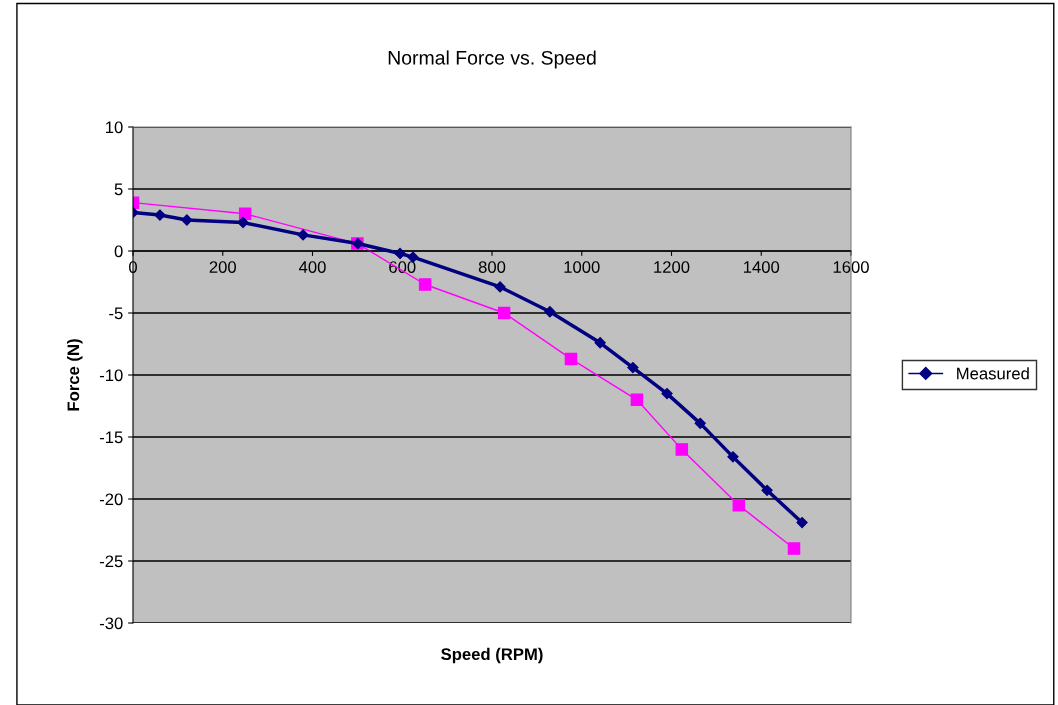 This screenshot has height=705, width=1058. Describe the element at coordinates (492, 655) in the screenshot. I see `x-axis-title: Speed (RPM)` at that location.